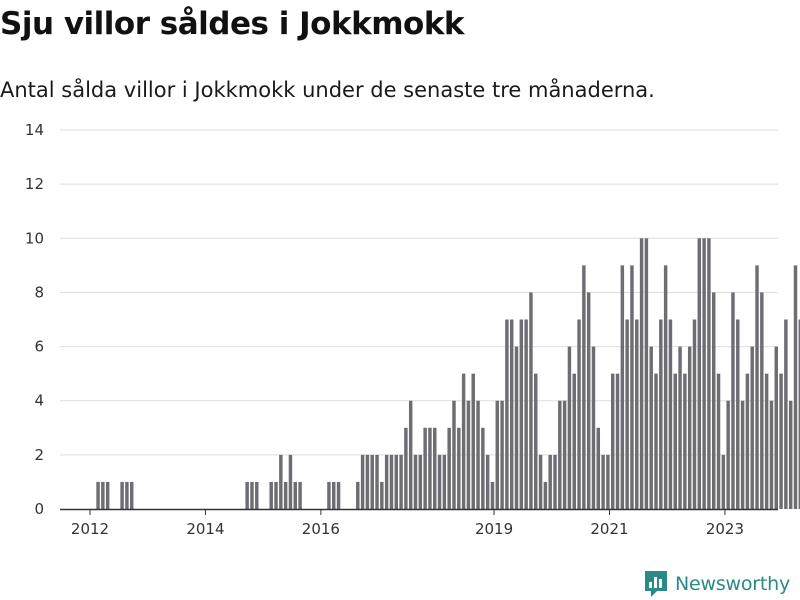  What do you see at coordinates (609, 529) in the screenshot?
I see `x-tick-label: 2021` at bounding box center [609, 529].